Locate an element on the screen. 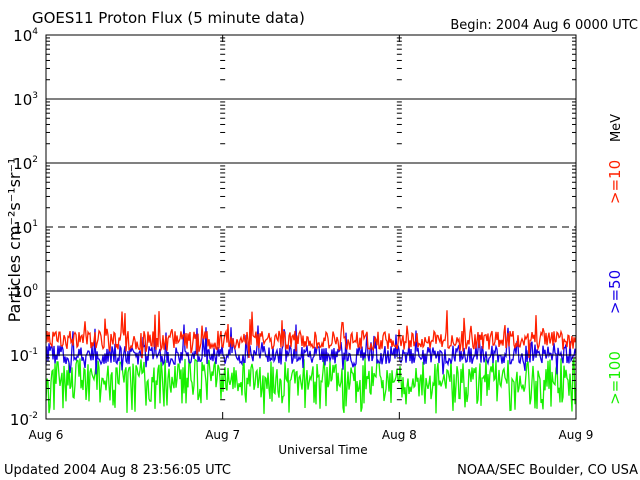  x-axis-label: Universal Time is located at coordinates (322, 450).